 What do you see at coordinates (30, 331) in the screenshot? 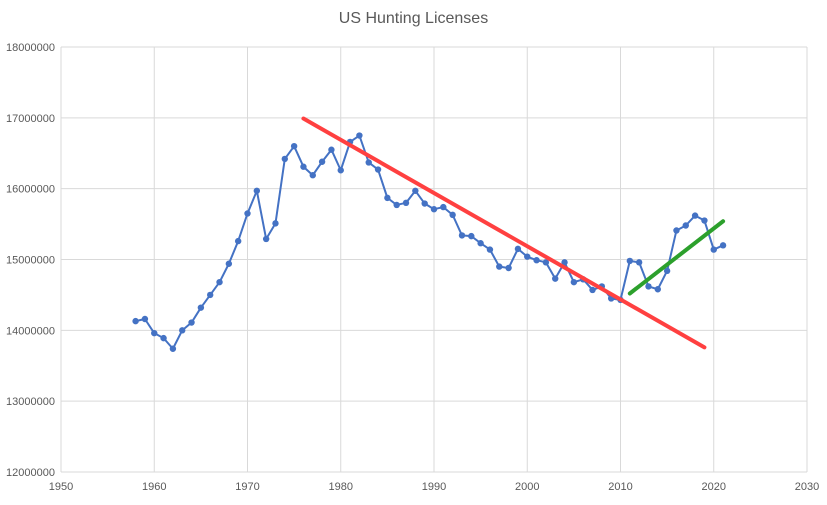
I see `y-tick-label: 14000000` at bounding box center [30, 331].